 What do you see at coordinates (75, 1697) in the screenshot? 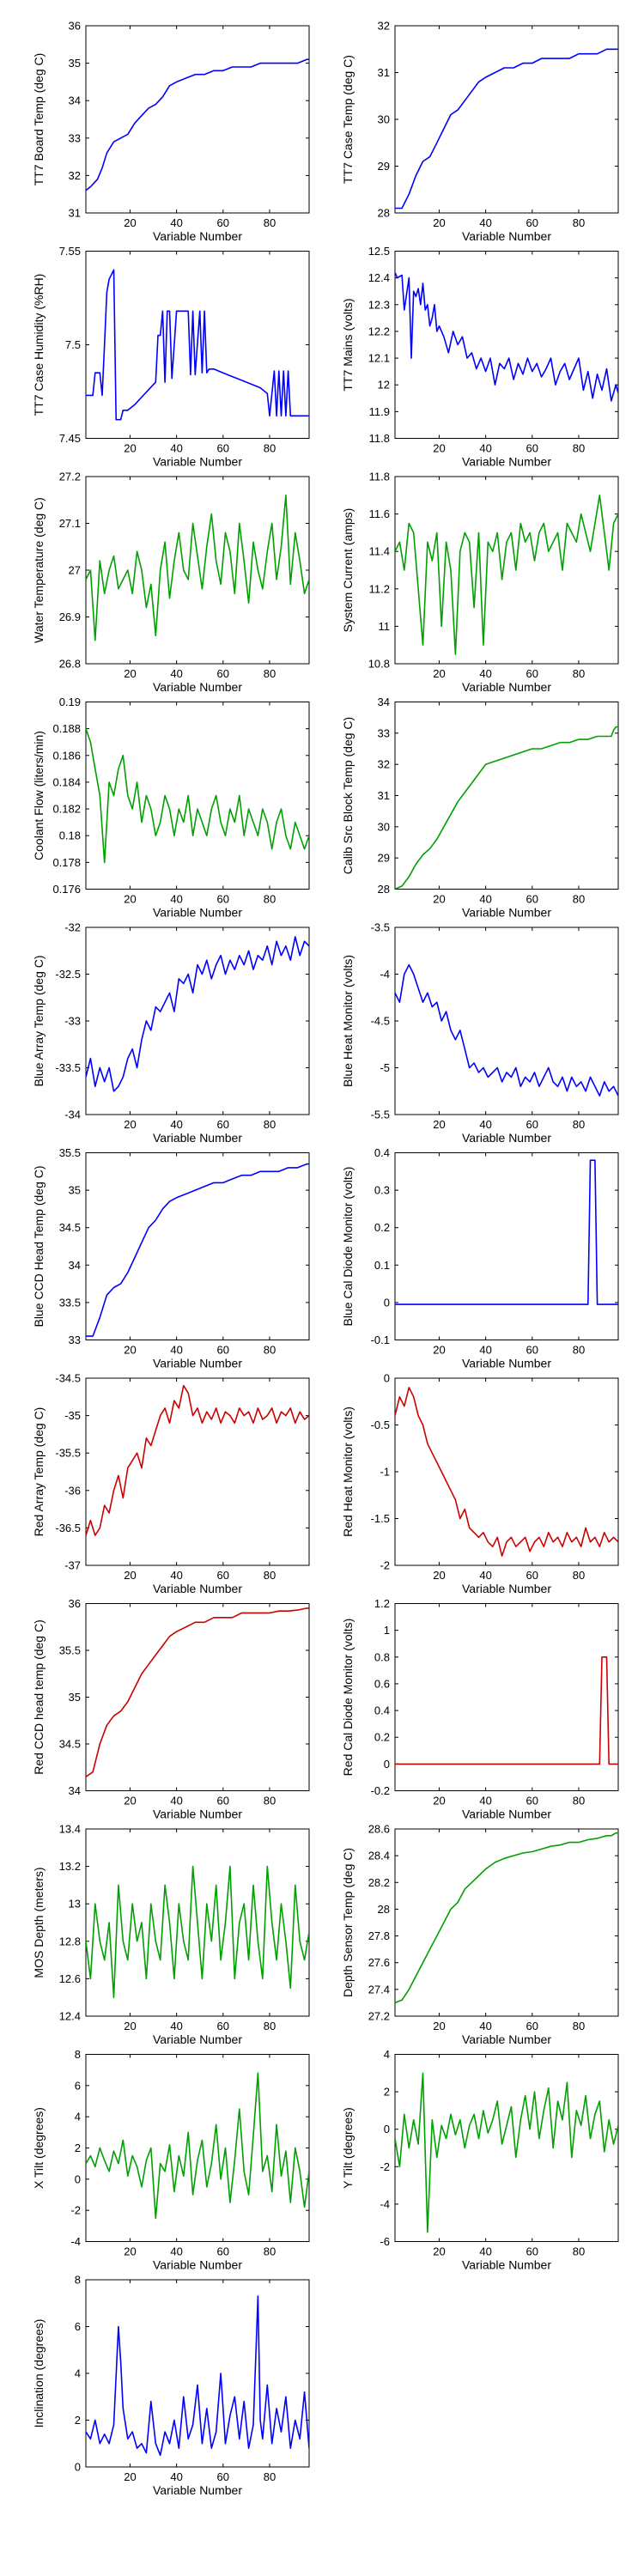
I see `y-tick-label: 35` at bounding box center [75, 1697].